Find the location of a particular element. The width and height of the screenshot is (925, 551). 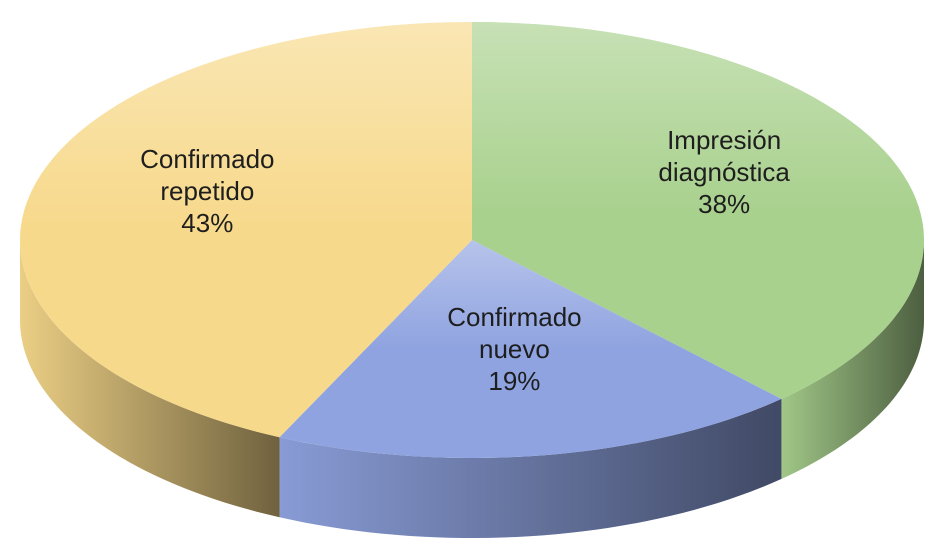

value-label: 19% is located at coordinates (514, 381).